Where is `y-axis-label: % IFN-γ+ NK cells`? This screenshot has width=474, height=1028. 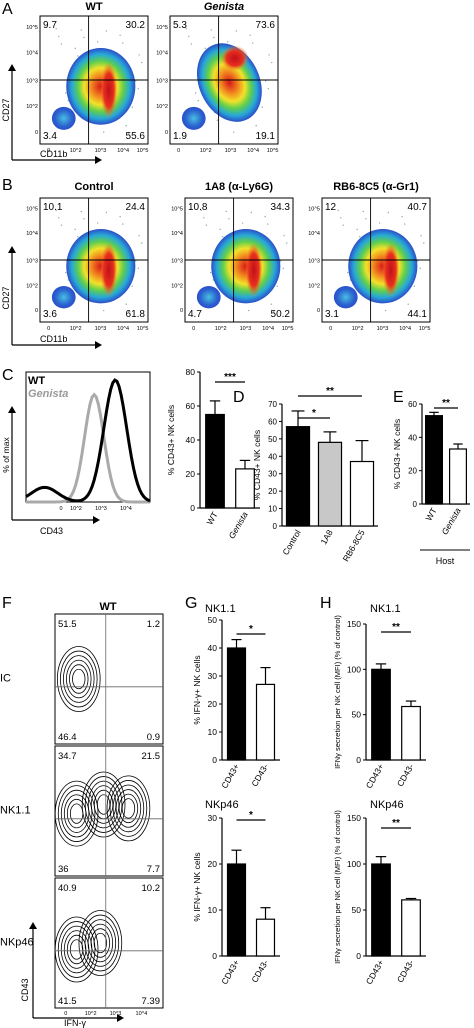 y-axis-label: % IFN-γ+ NK cells is located at coordinates (197, 886).